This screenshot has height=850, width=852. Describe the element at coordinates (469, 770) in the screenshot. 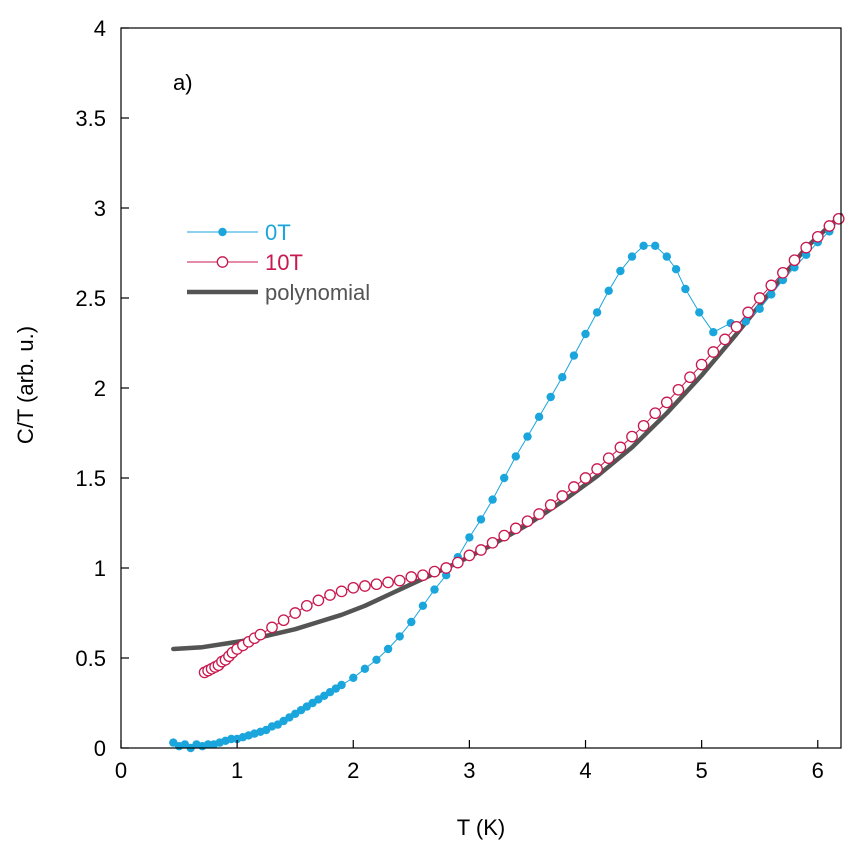

I see `x-tick-label: 3` at that location.